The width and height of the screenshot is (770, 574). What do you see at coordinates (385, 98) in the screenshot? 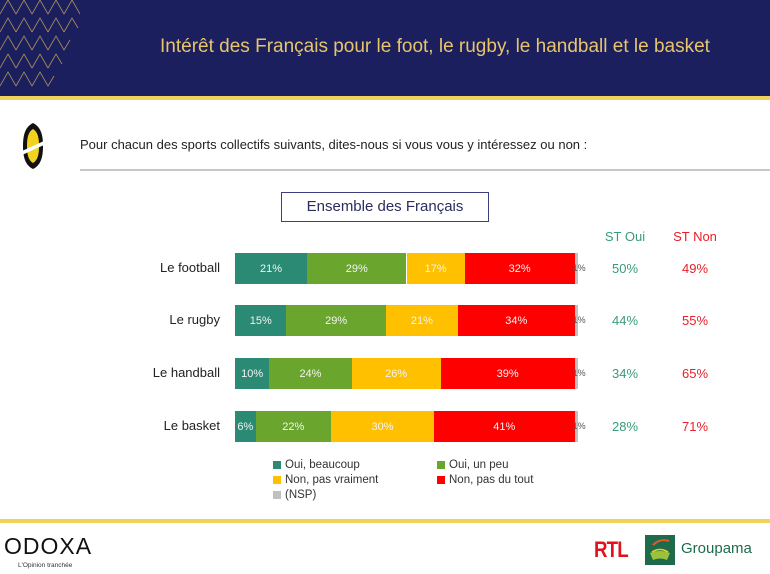
I see `header-accent-band` at bounding box center [385, 98].